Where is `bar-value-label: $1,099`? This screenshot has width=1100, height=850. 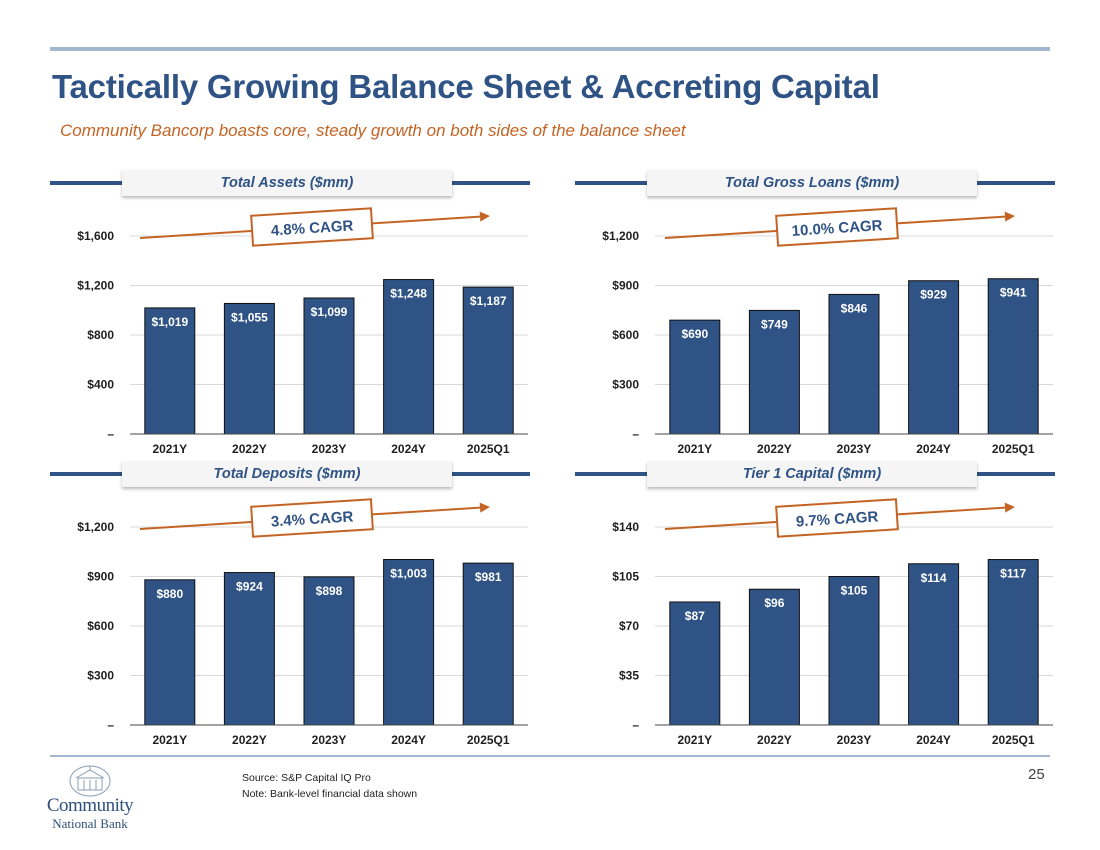
bar-value-label: $1,099 is located at coordinates (329, 312).